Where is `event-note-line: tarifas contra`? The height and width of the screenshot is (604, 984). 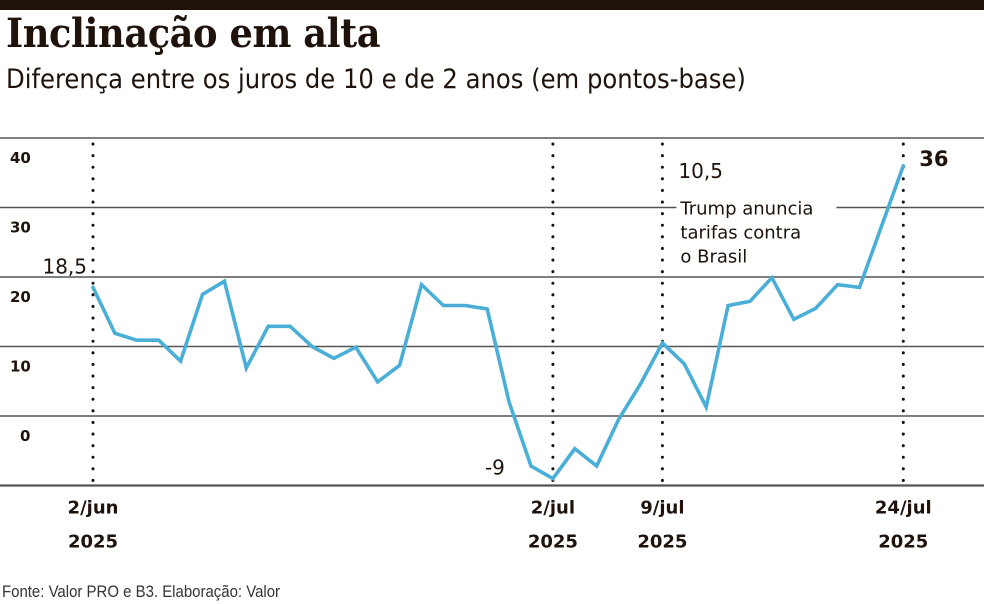 event-note-line: tarifas contra is located at coordinates (740, 233).